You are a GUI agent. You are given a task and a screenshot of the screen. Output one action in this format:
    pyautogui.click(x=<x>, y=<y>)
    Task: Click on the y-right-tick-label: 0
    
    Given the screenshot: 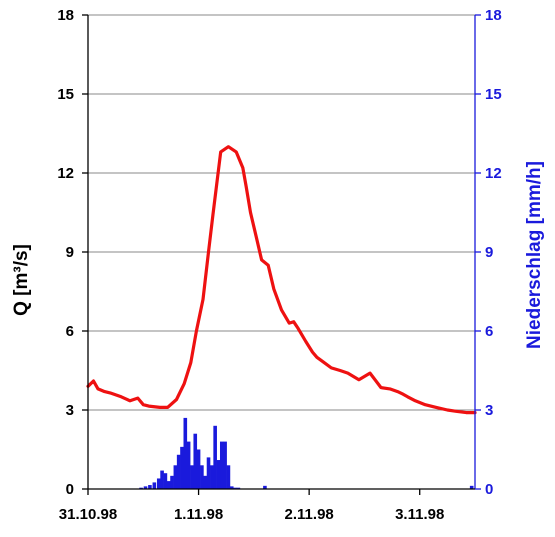 What is the action you would take?
    pyautogui.click(x=489, y=489)
    